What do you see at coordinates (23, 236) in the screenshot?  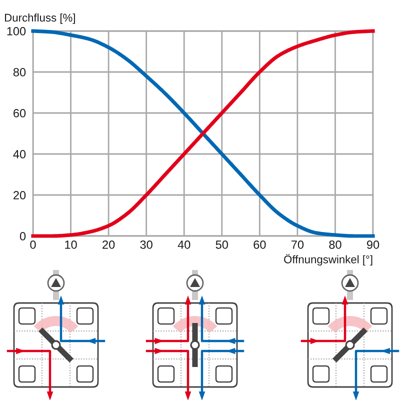 I see `y-tick-label: 0` at bounding box center [23, 236].